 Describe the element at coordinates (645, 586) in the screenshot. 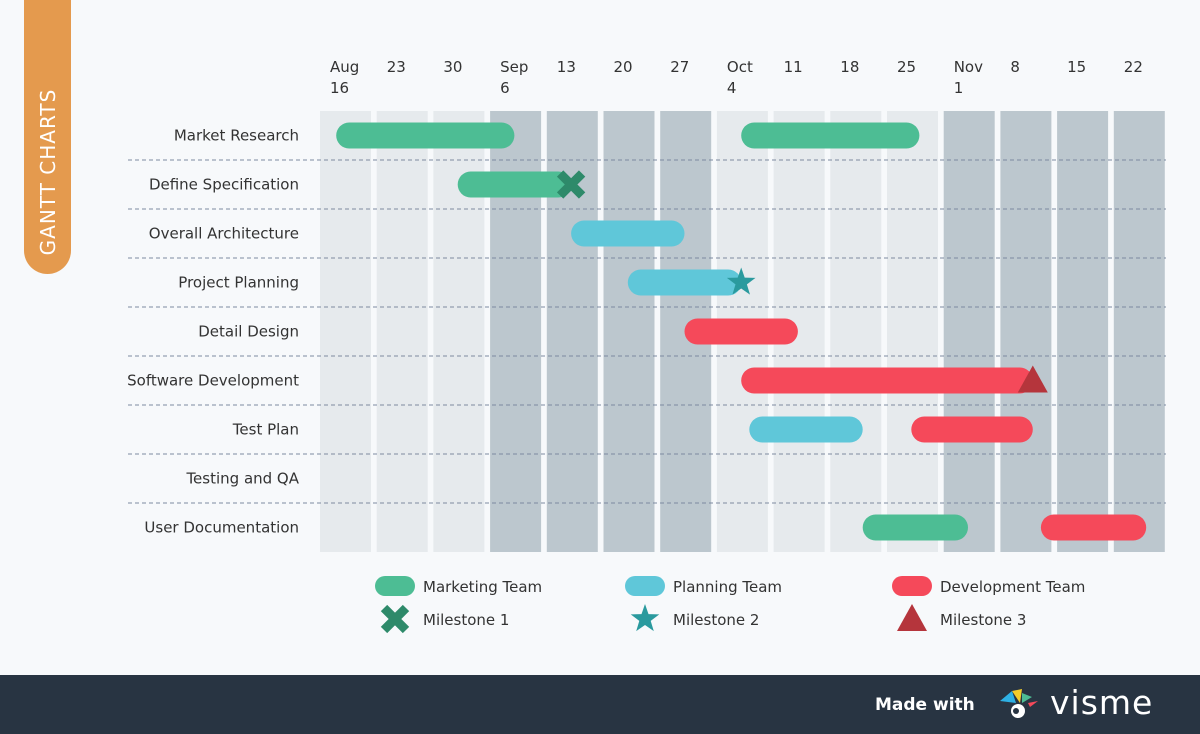

I see `legend-swatch-planning` at that location.